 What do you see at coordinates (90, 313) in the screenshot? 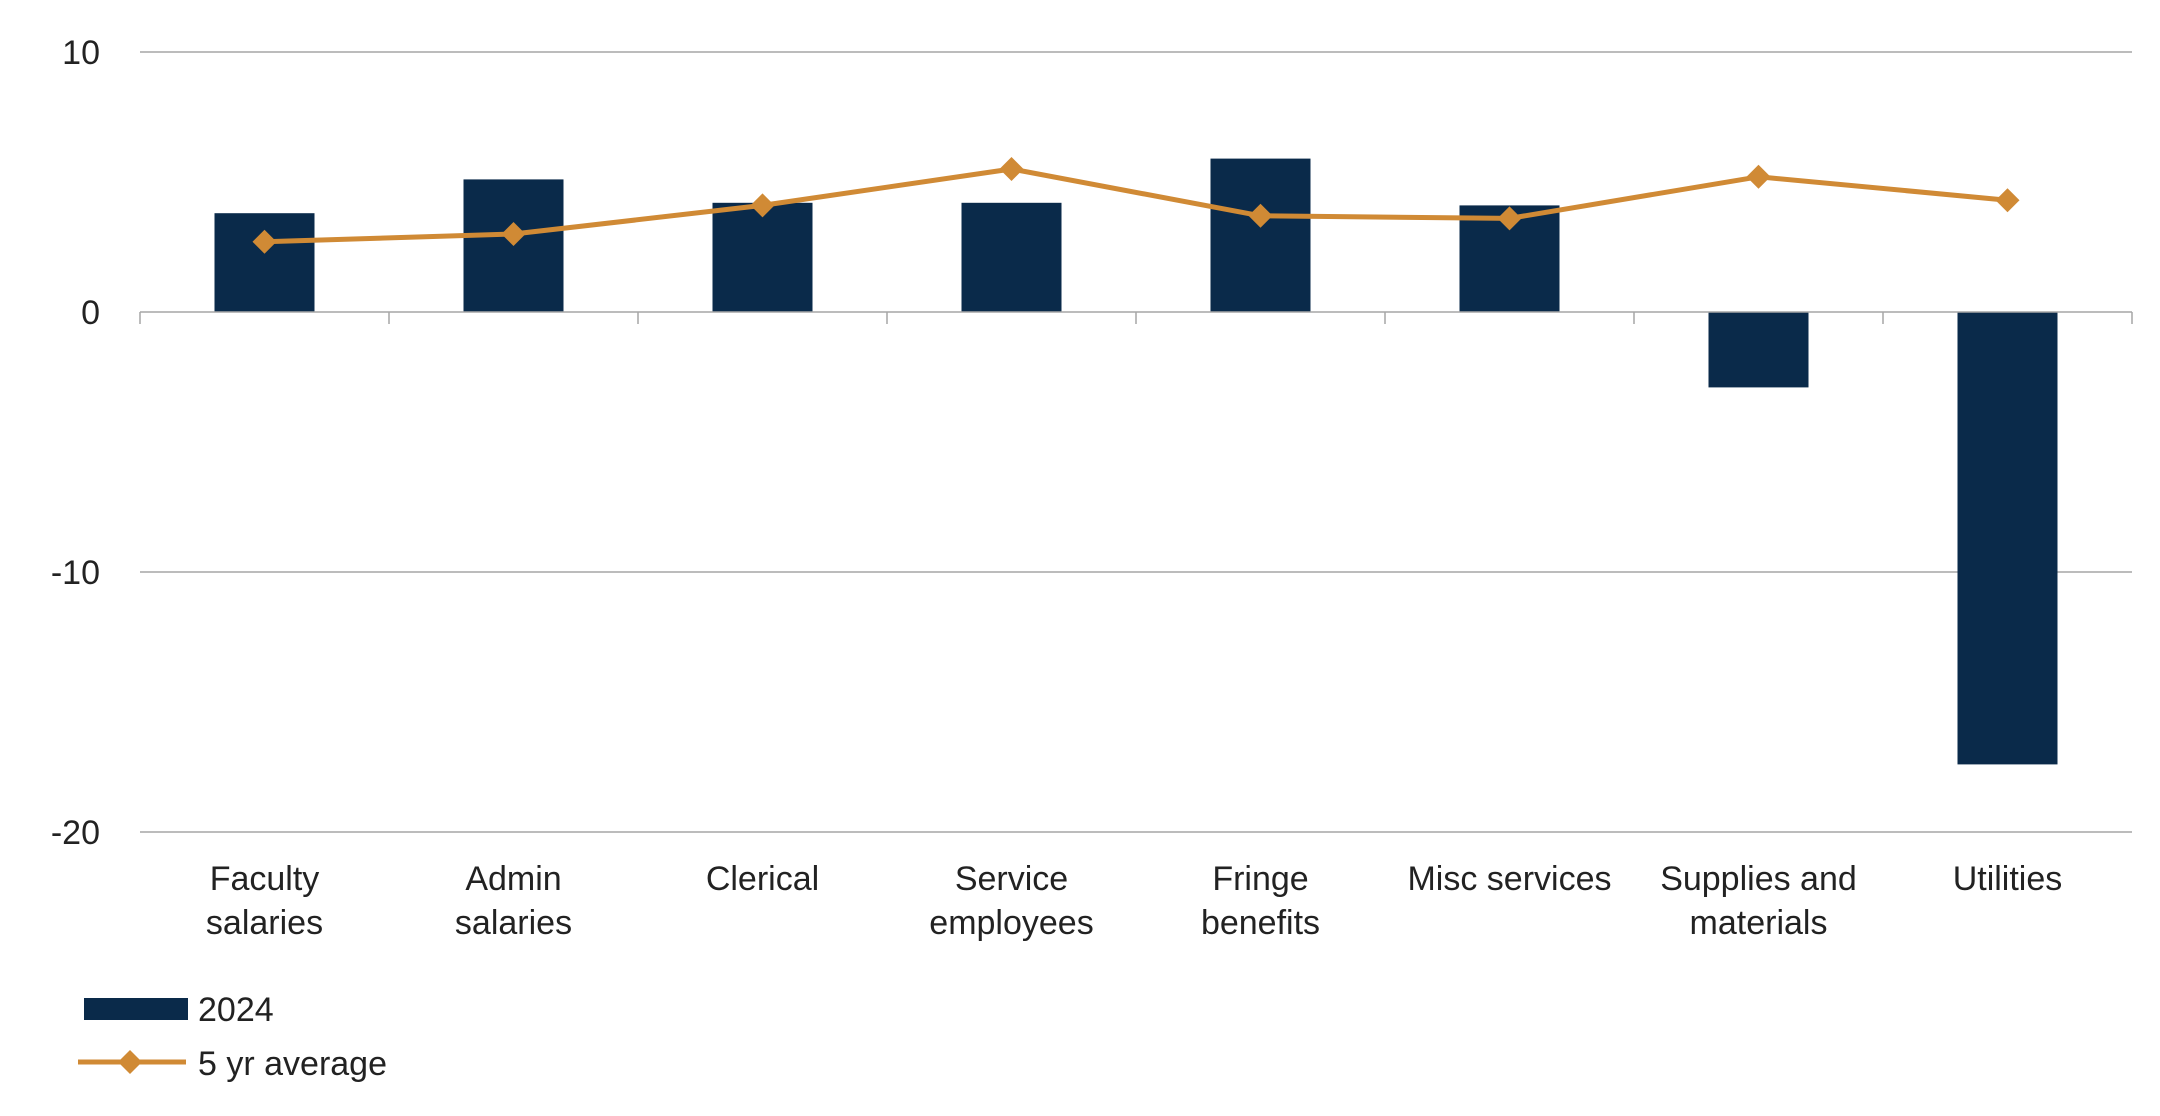
I see `y-tick-label: 0` at bounding box center [90, 313].